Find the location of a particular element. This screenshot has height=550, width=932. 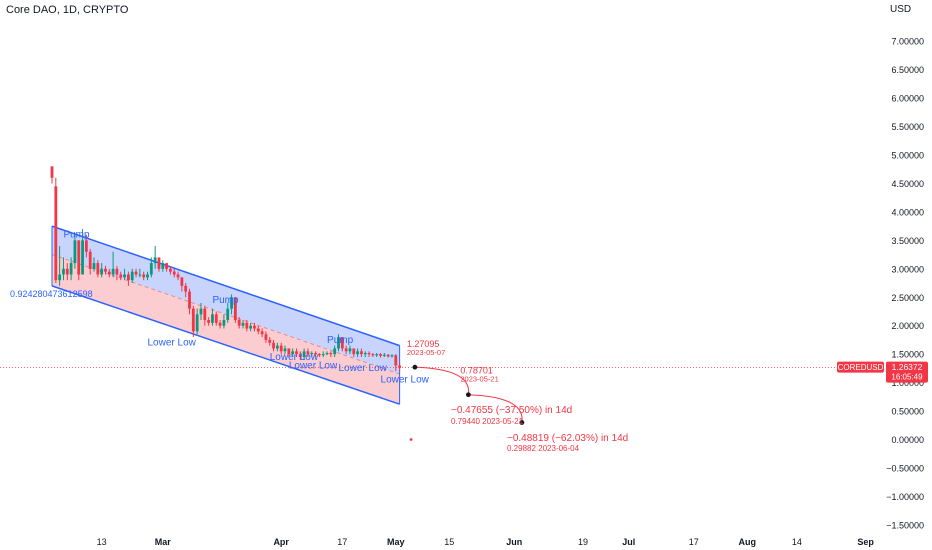

price-tag is located at coordinates (907, 372).